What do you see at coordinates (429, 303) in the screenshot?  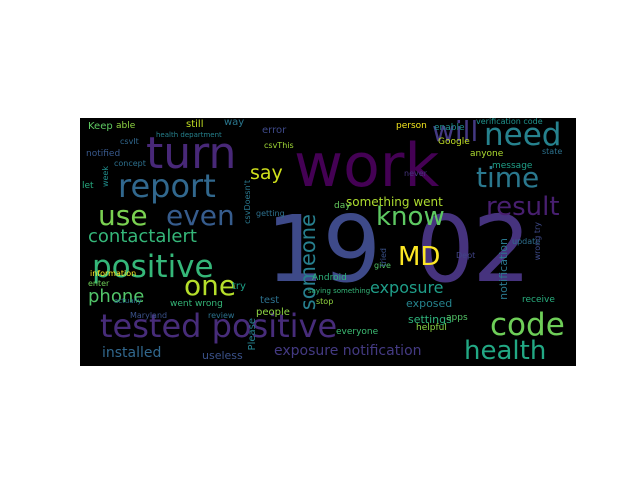 I see `cloud-word: exposed` at bounding box center [429, 303].